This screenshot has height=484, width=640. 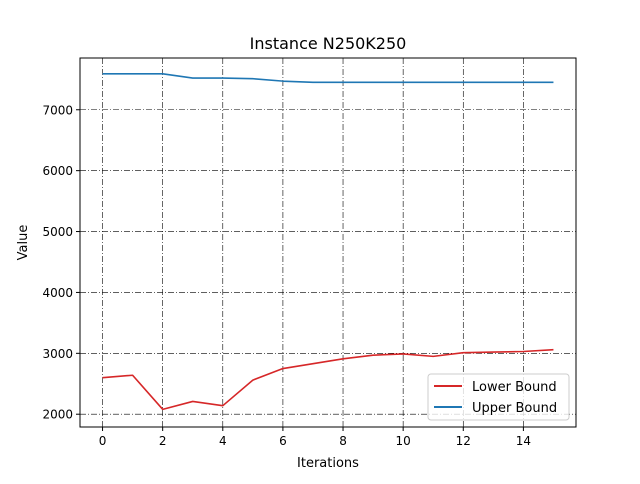 I want to click on legend-label-lower-bound: Lower Bound, so click(x=514, y=387).